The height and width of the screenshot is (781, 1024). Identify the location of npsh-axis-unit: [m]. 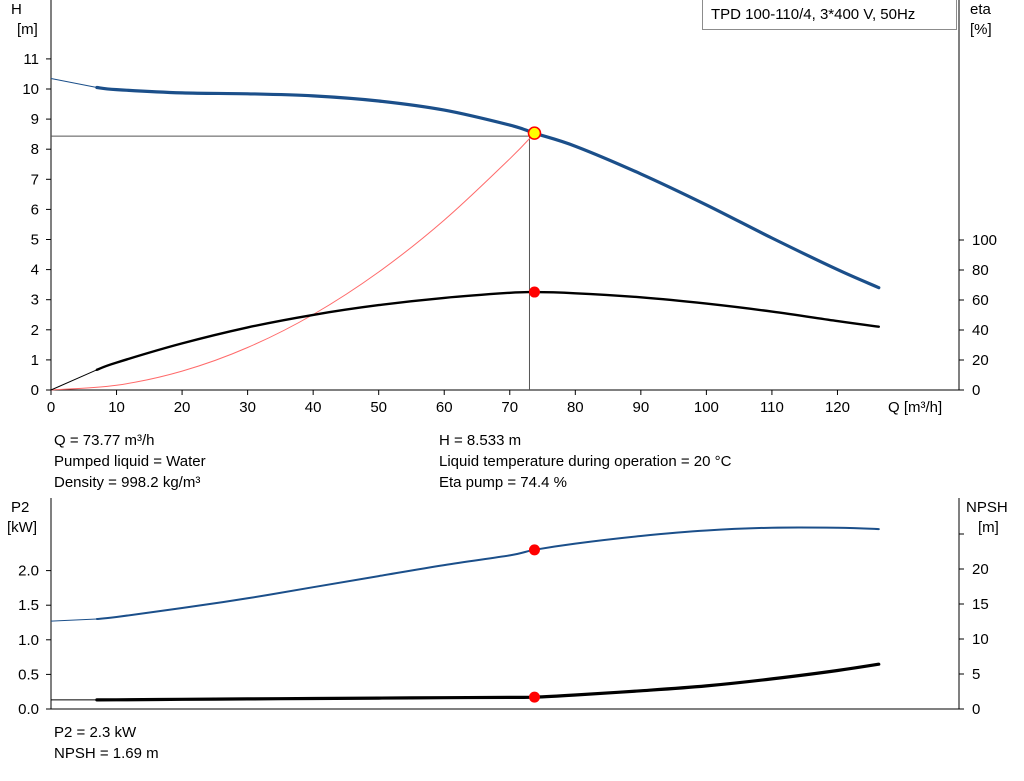
(988, 527).